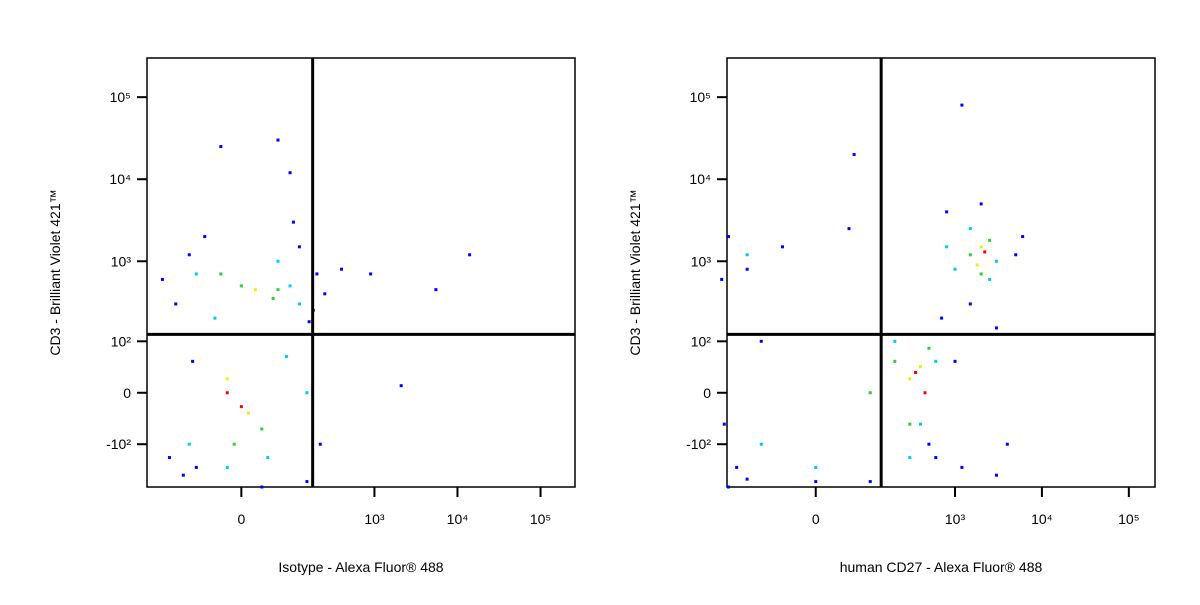 This screenshot has width=1200, height=605. I want to click on x-axis-label: human CD27 - Alexa Fluor® 488, so click(941, 567).